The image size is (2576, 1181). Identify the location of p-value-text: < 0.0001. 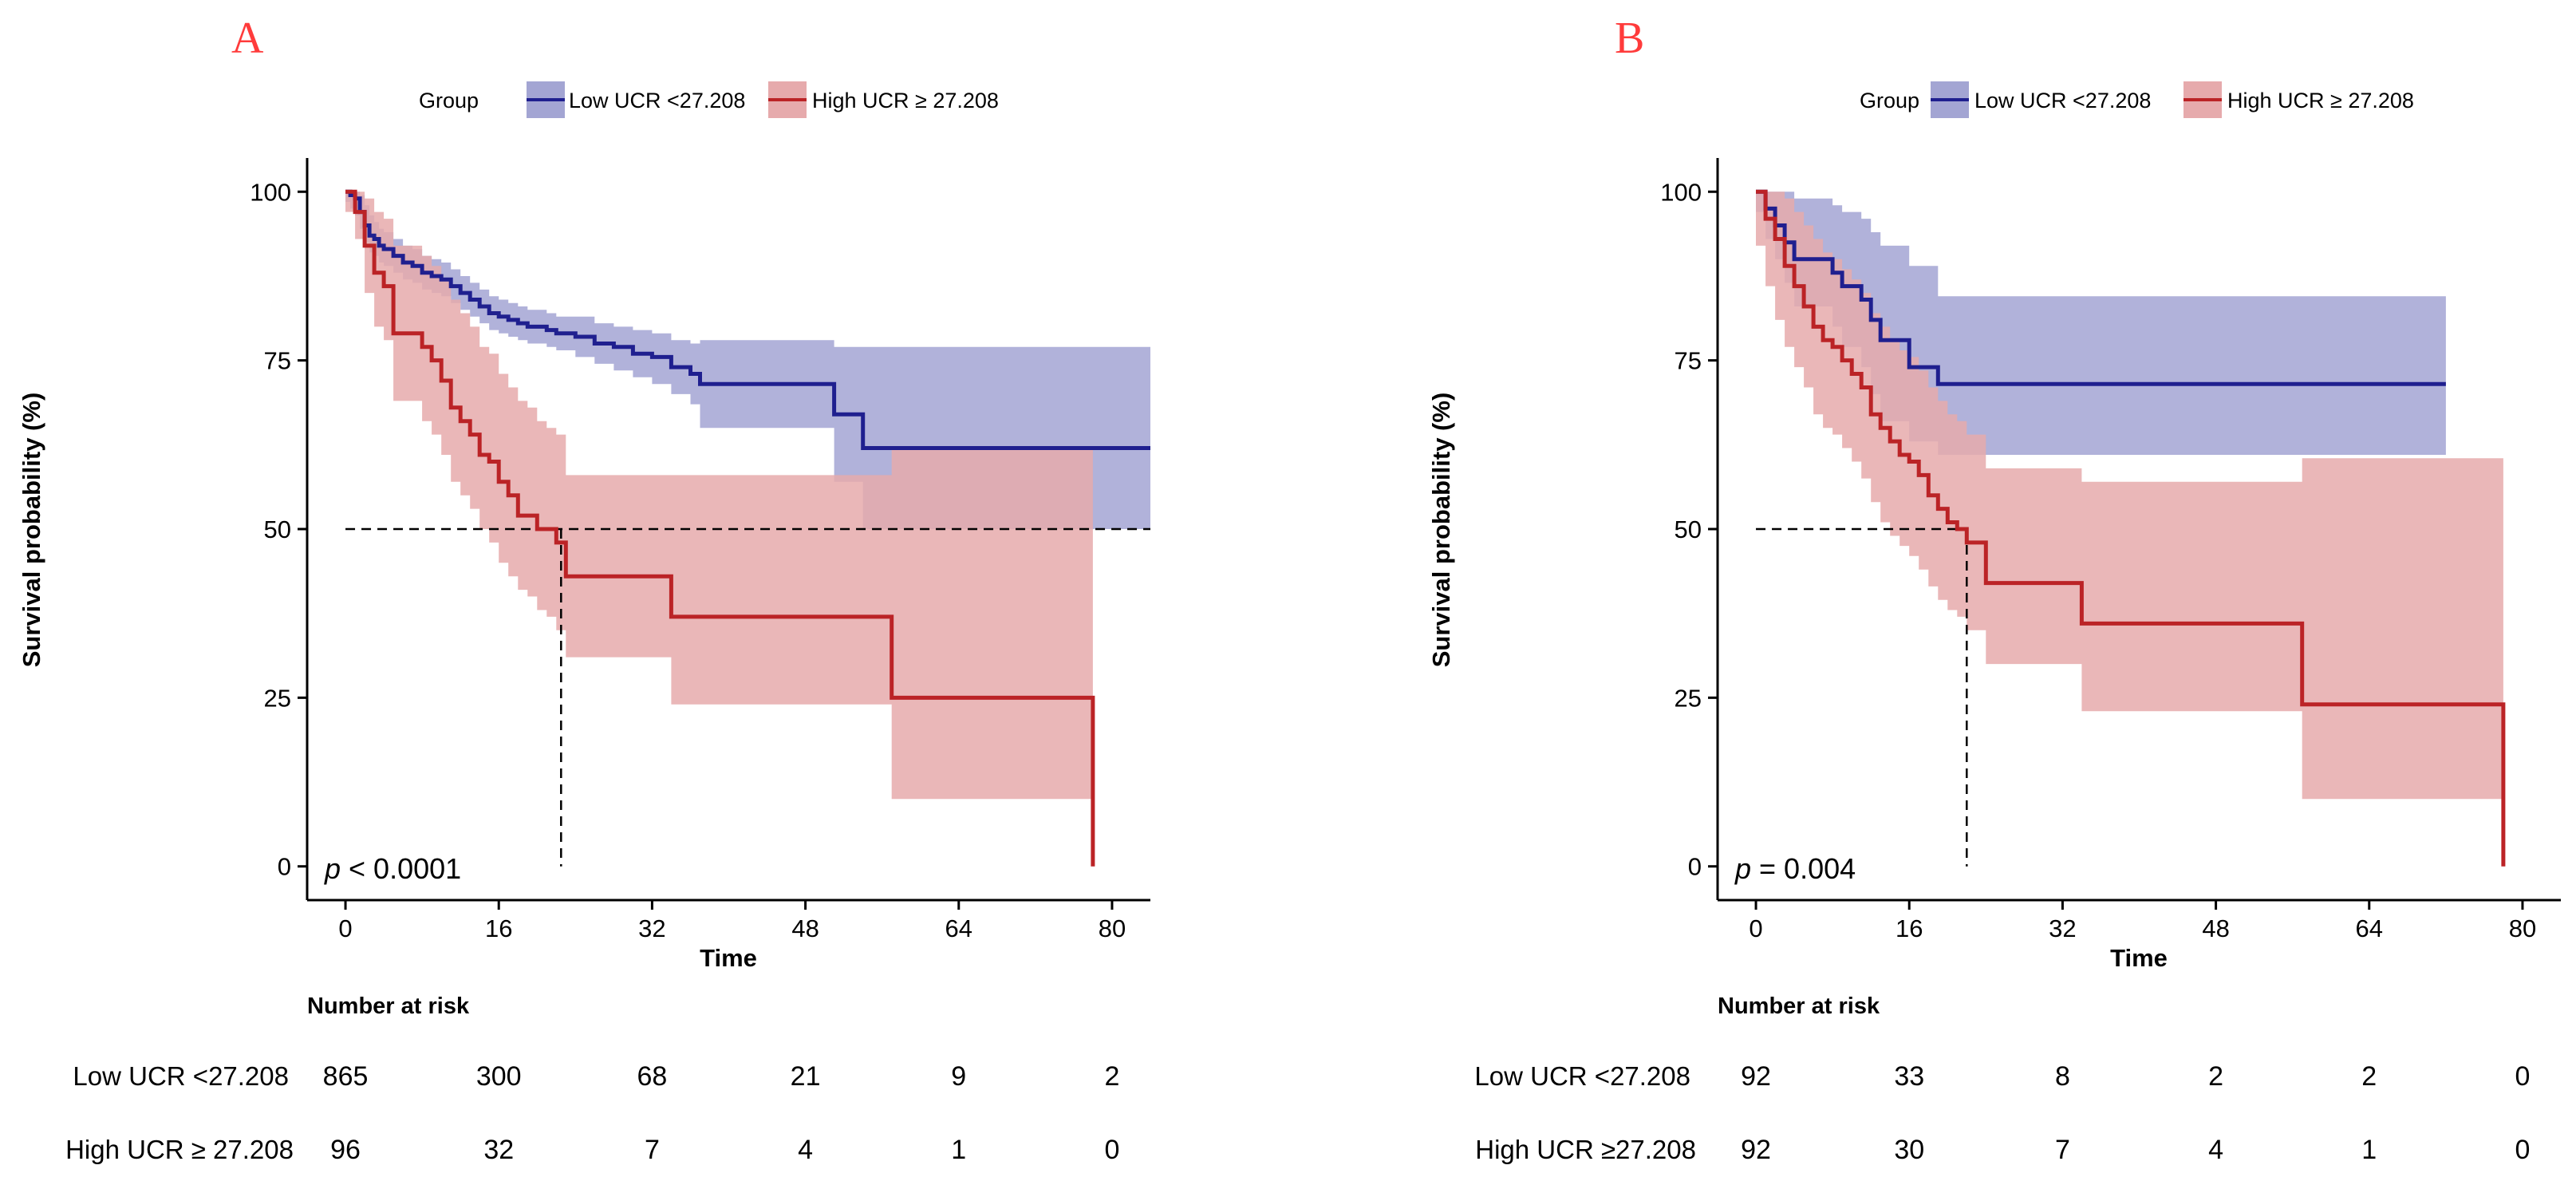
(401, 868).